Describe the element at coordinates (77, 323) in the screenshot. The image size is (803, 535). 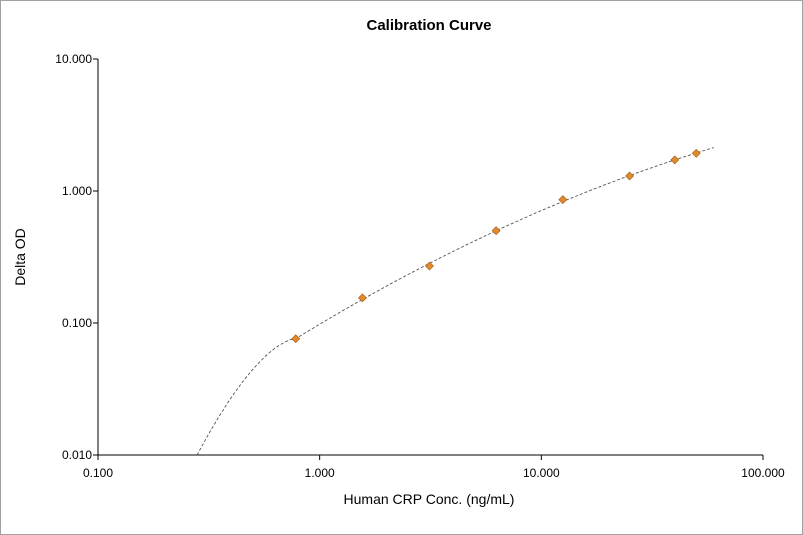
I see `y-tick-label: 0.100` at that location.